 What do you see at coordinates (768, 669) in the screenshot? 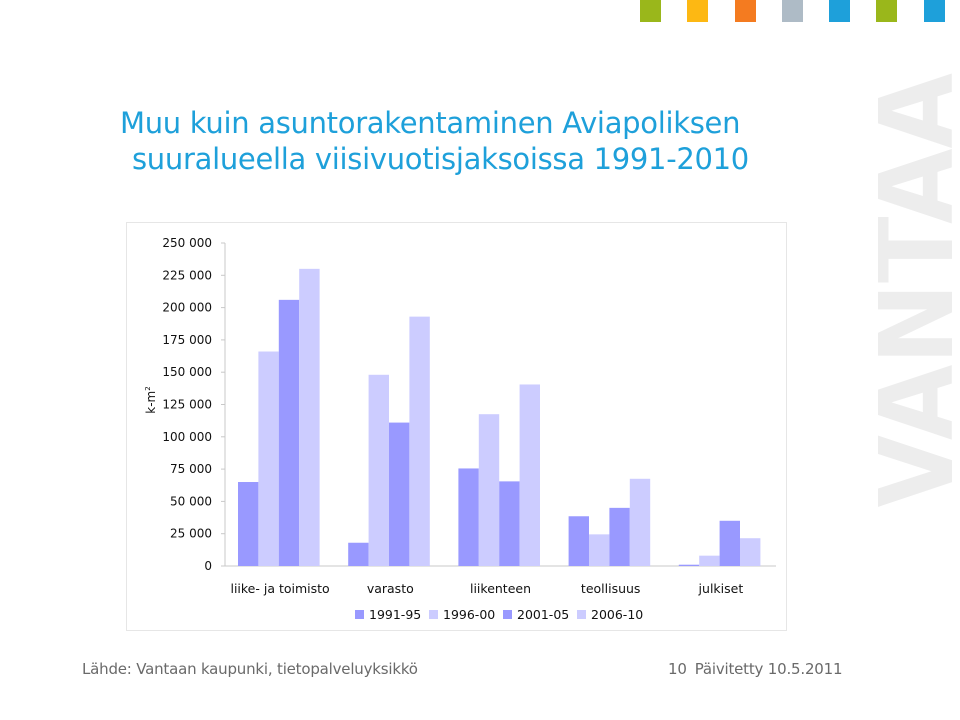
I see `updated-date: Päivitetty 10.5.2011` at bounding box center [768, 669].